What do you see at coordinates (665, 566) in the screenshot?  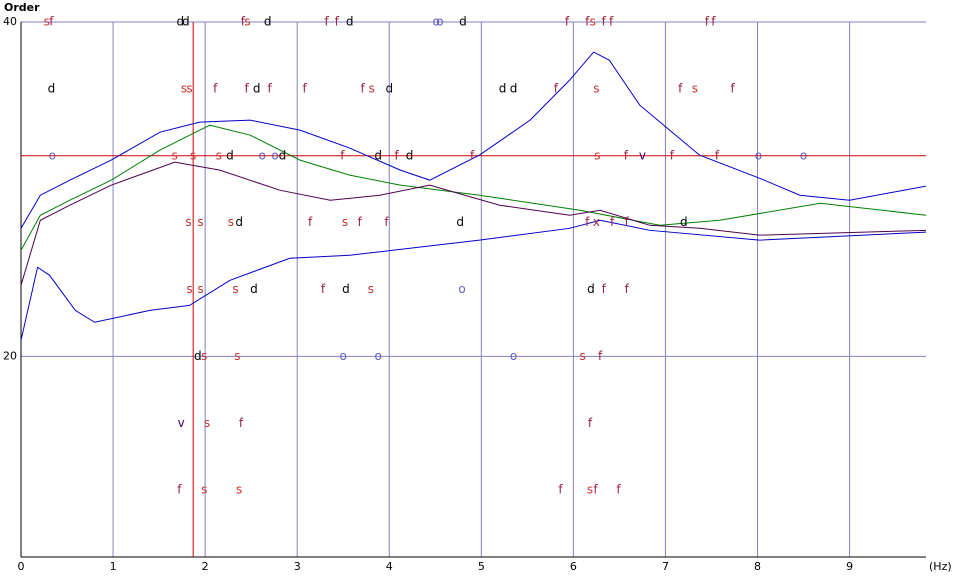 I see `x-tick-label: 7` at bounding box center [665, 566].